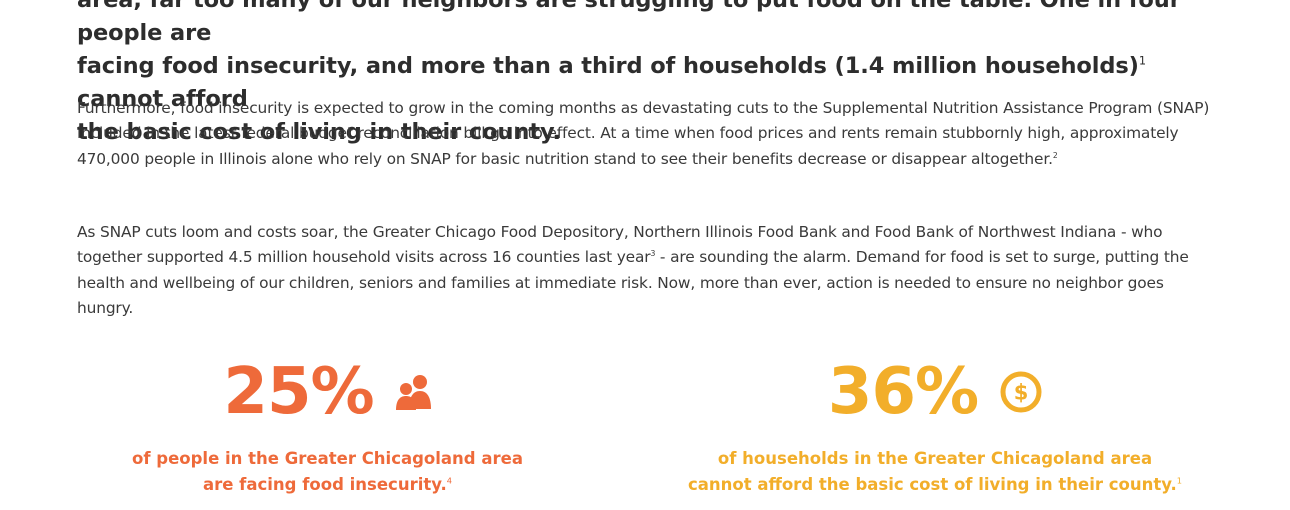 This screenshot has height=510, width=1290. What do you see at coordinates (449, 480) in the screenshot?
I see `footnote-marker: 4` at bounding box center [449, 480].